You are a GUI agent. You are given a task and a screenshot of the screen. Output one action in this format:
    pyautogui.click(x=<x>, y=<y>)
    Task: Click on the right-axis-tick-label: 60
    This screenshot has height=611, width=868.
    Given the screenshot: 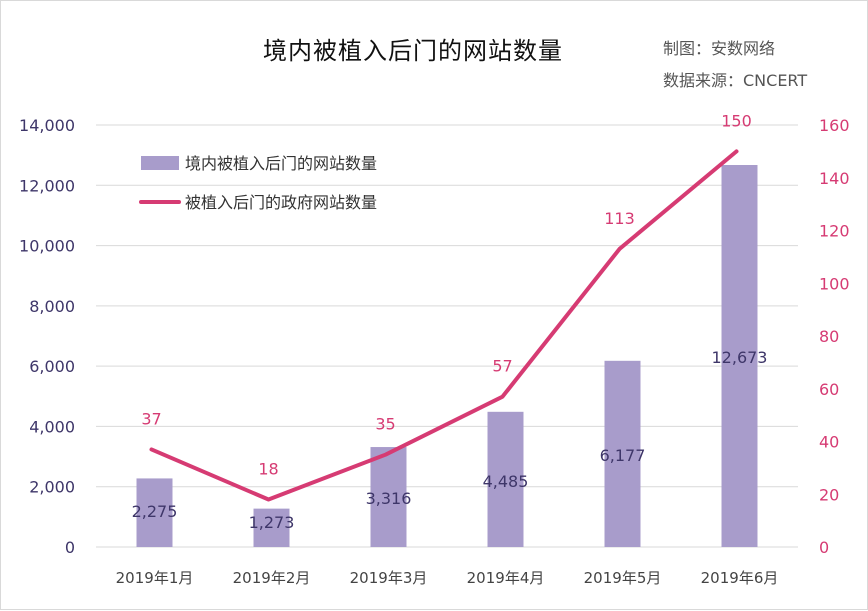 What is the action you would take?
    pyautogui.click(x=829, y=389)
    